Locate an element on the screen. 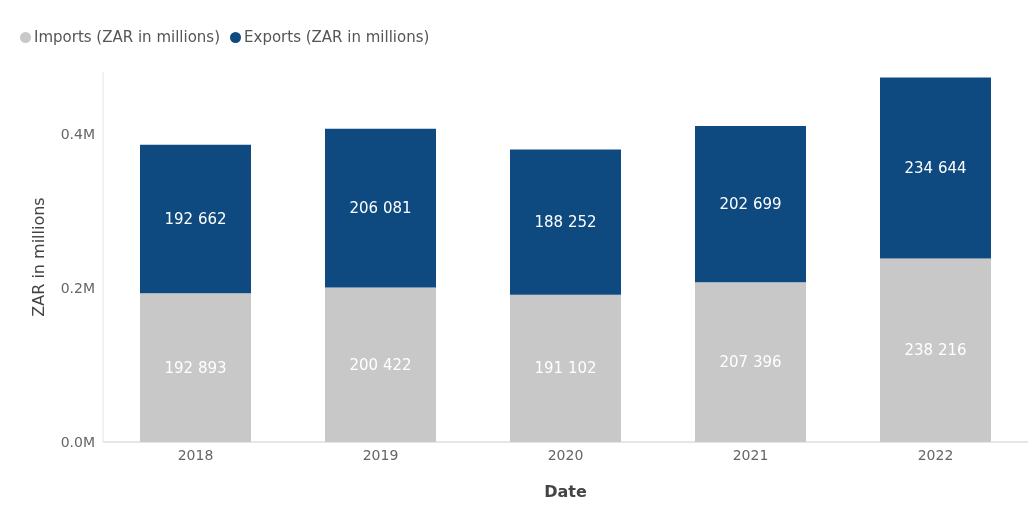 The height and width of the screenshot is (515, 1036). x-tick-label: 2018 is located at coordinates (195, 454).